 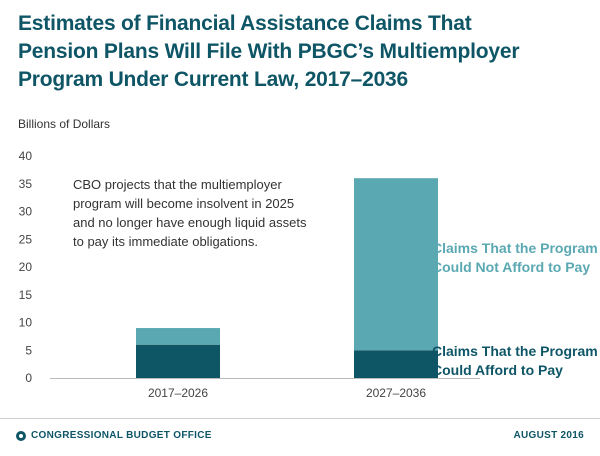 I want to click on footer-date: AUGUST 2016, so click(x=548, y=435).